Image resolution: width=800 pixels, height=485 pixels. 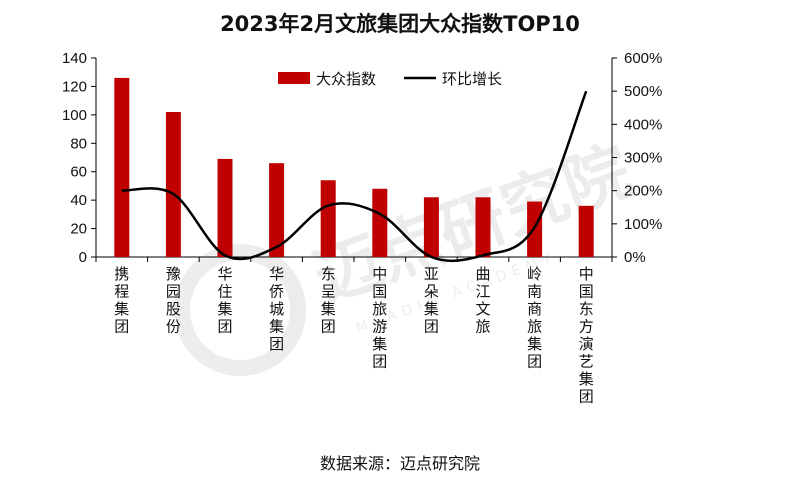 What do you see at coordinates (586, 335) in the screenshot?
I see `x-tick-label: 中国东方演艺集团` at bounding box center [586, 335].